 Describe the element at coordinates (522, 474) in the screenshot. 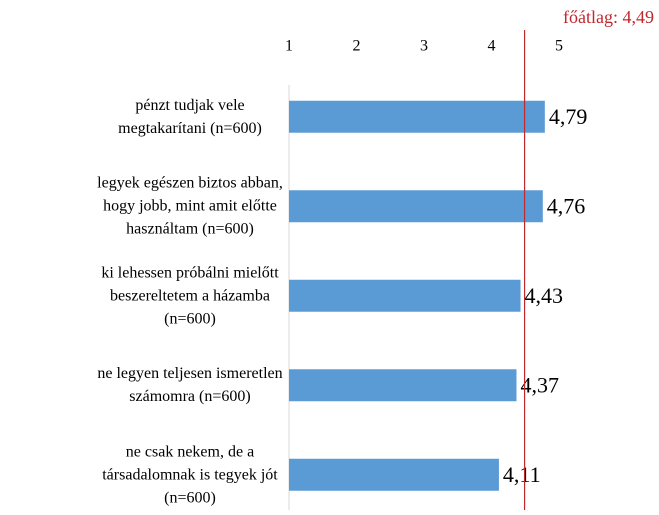

I see `value-label: 4,11` at that location.